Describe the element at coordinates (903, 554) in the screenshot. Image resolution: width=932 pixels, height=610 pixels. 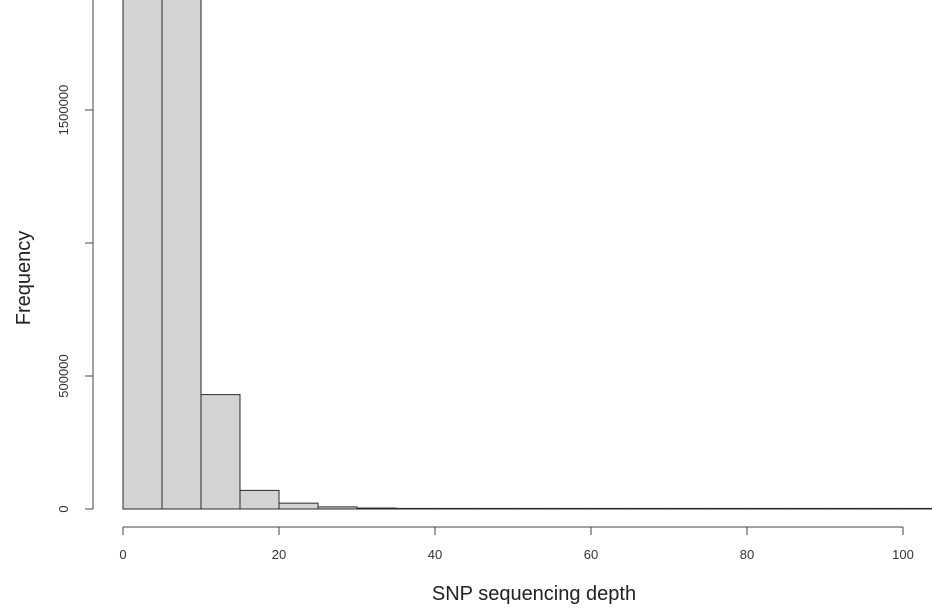
I see `x-tick-label-5: 100` at that location.